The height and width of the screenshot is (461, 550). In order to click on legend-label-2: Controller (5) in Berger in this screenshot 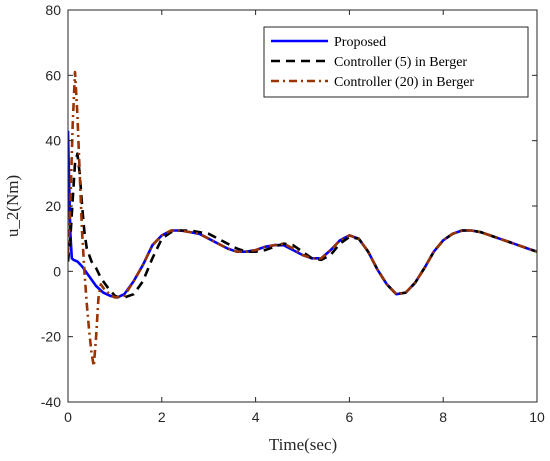, I will do `click(400, 62)`.